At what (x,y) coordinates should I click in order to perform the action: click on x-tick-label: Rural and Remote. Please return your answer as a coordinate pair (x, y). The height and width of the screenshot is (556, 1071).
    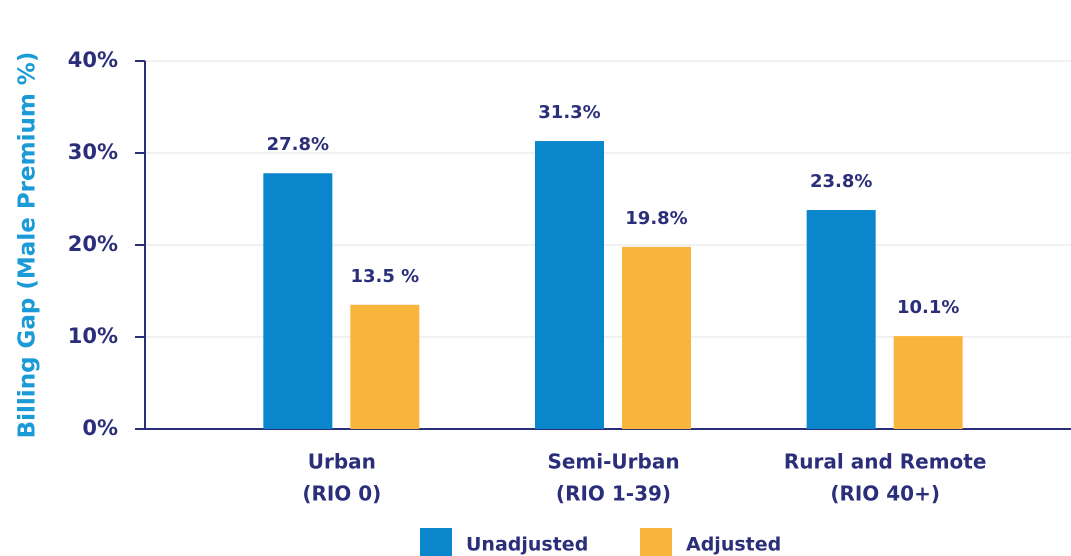
    Looking at the image, I should click on (885, 462).